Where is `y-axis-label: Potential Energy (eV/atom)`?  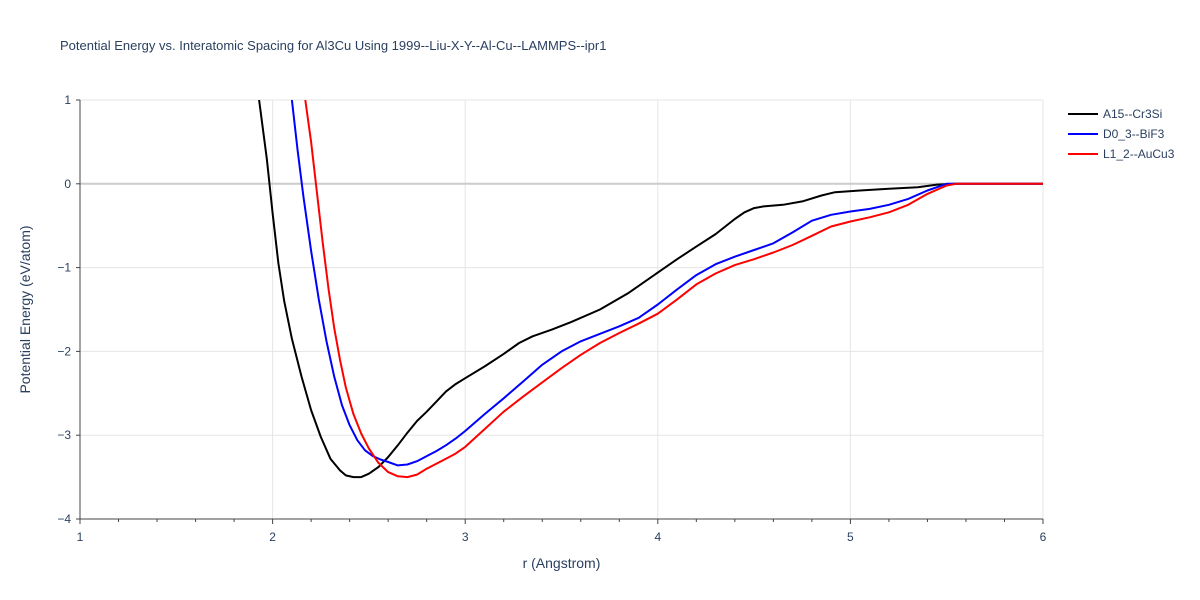 y-axis-label: Potential Energy (eV/atom) is located at coordinates (25, 309).